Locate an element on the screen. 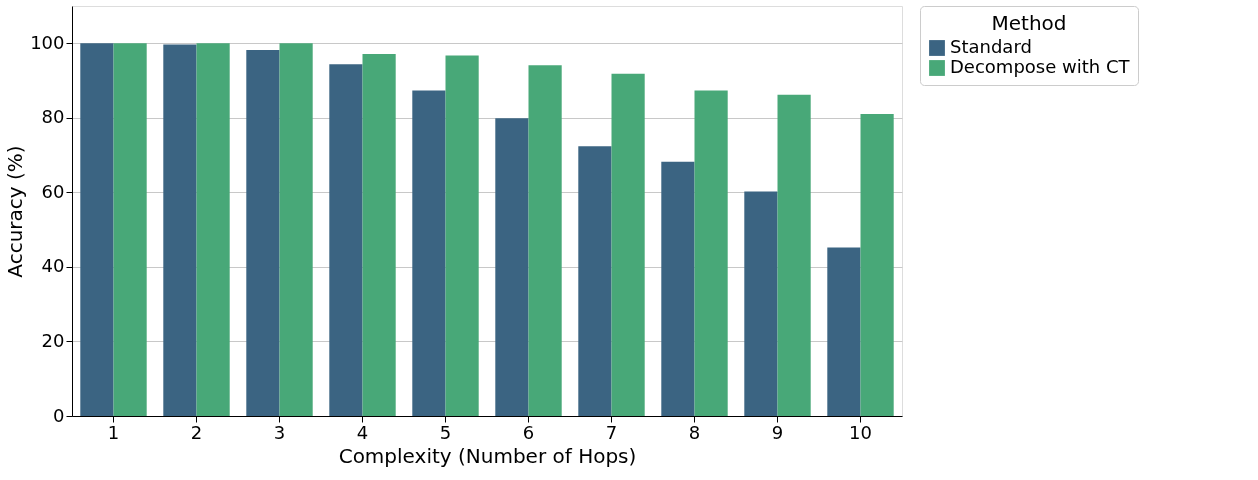 The width and height of the screenshot is (1258, 480). x-tick-label: 10 is located at coordinates (860, 432).